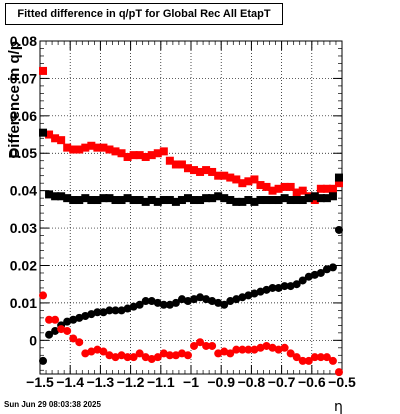 Image resolution: width=400 pixels, height=414 pixels. Describe the element at coordinates (23, 116) in the screenshot. I see `y-tick-label: 0.06` at that location.